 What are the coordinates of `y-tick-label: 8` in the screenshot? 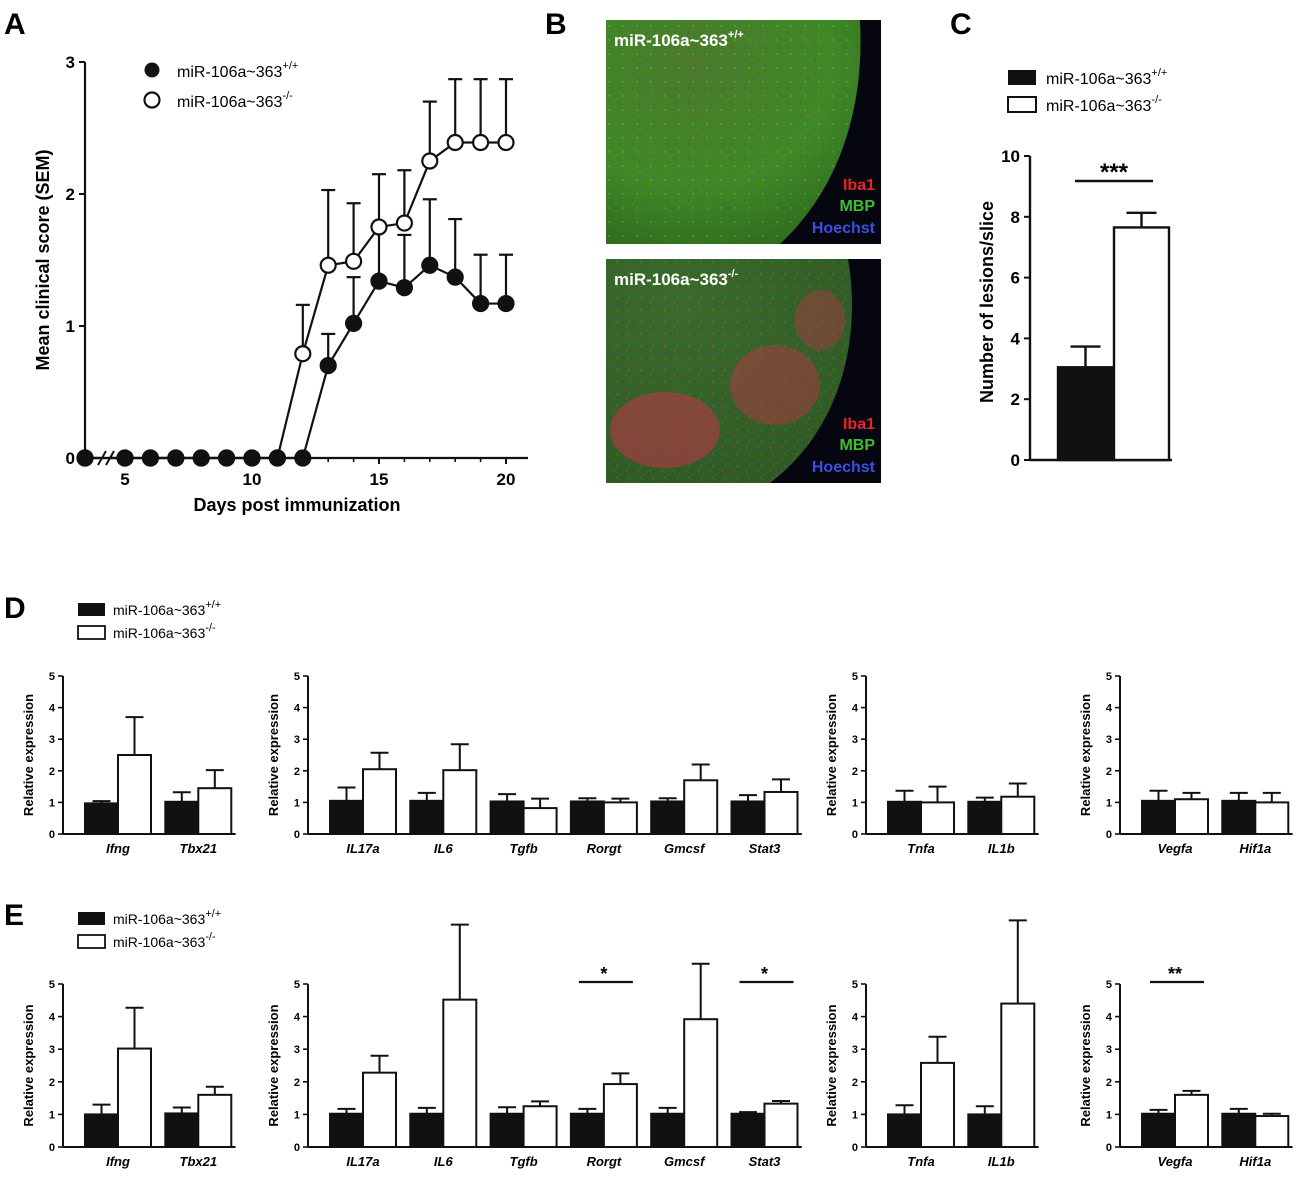 It's located at (1015, 217).